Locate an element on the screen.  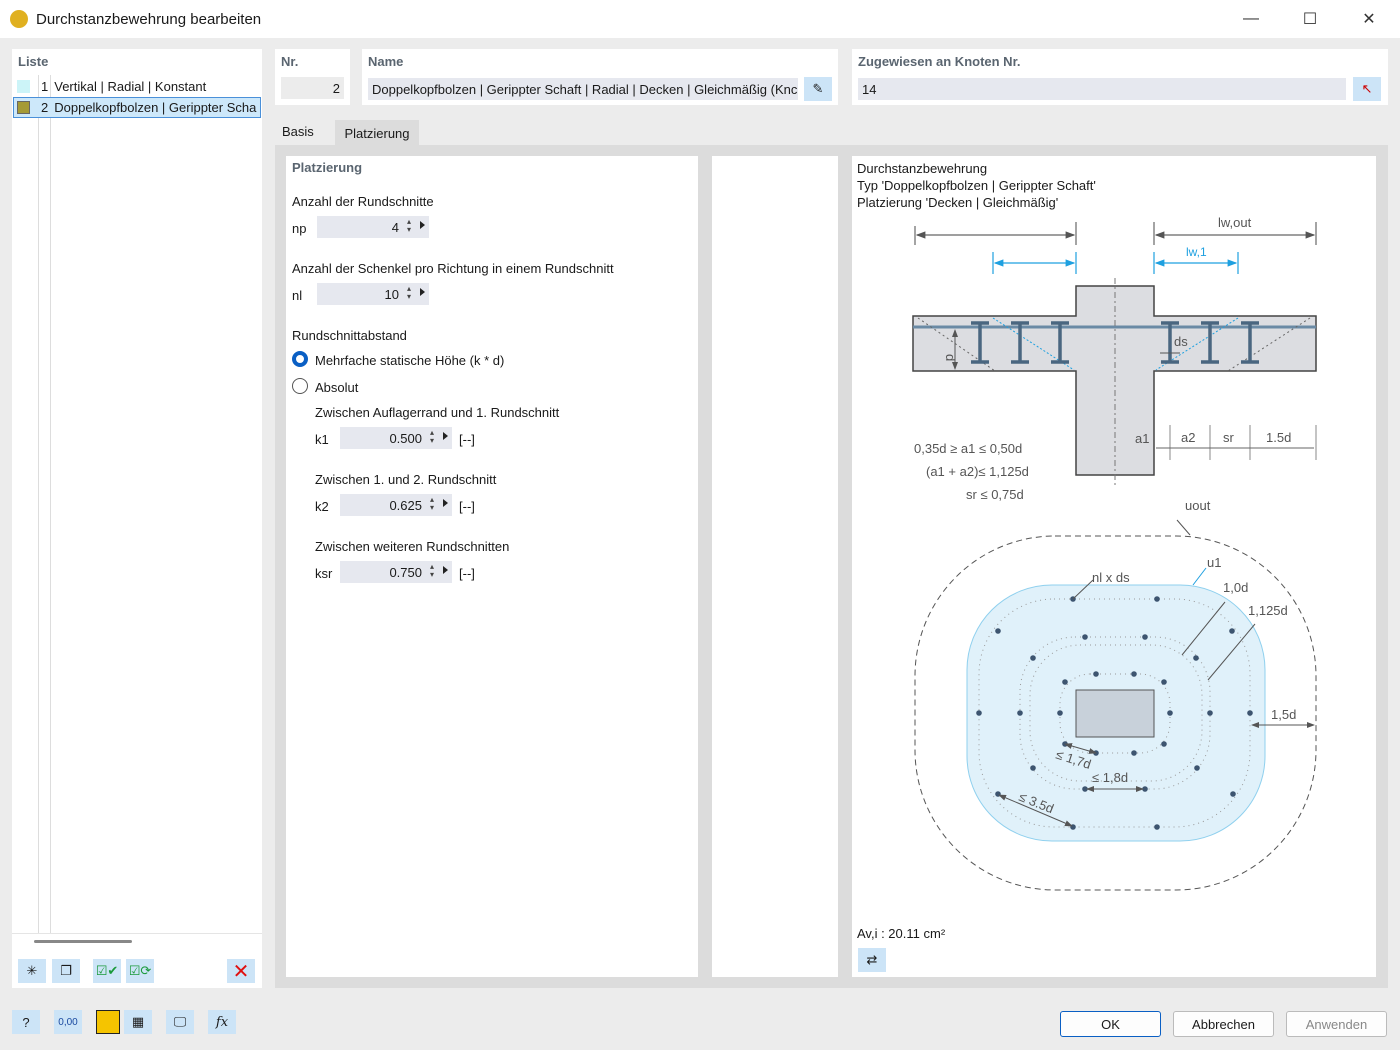
radio-absolute is located at coordinates (300, 386).